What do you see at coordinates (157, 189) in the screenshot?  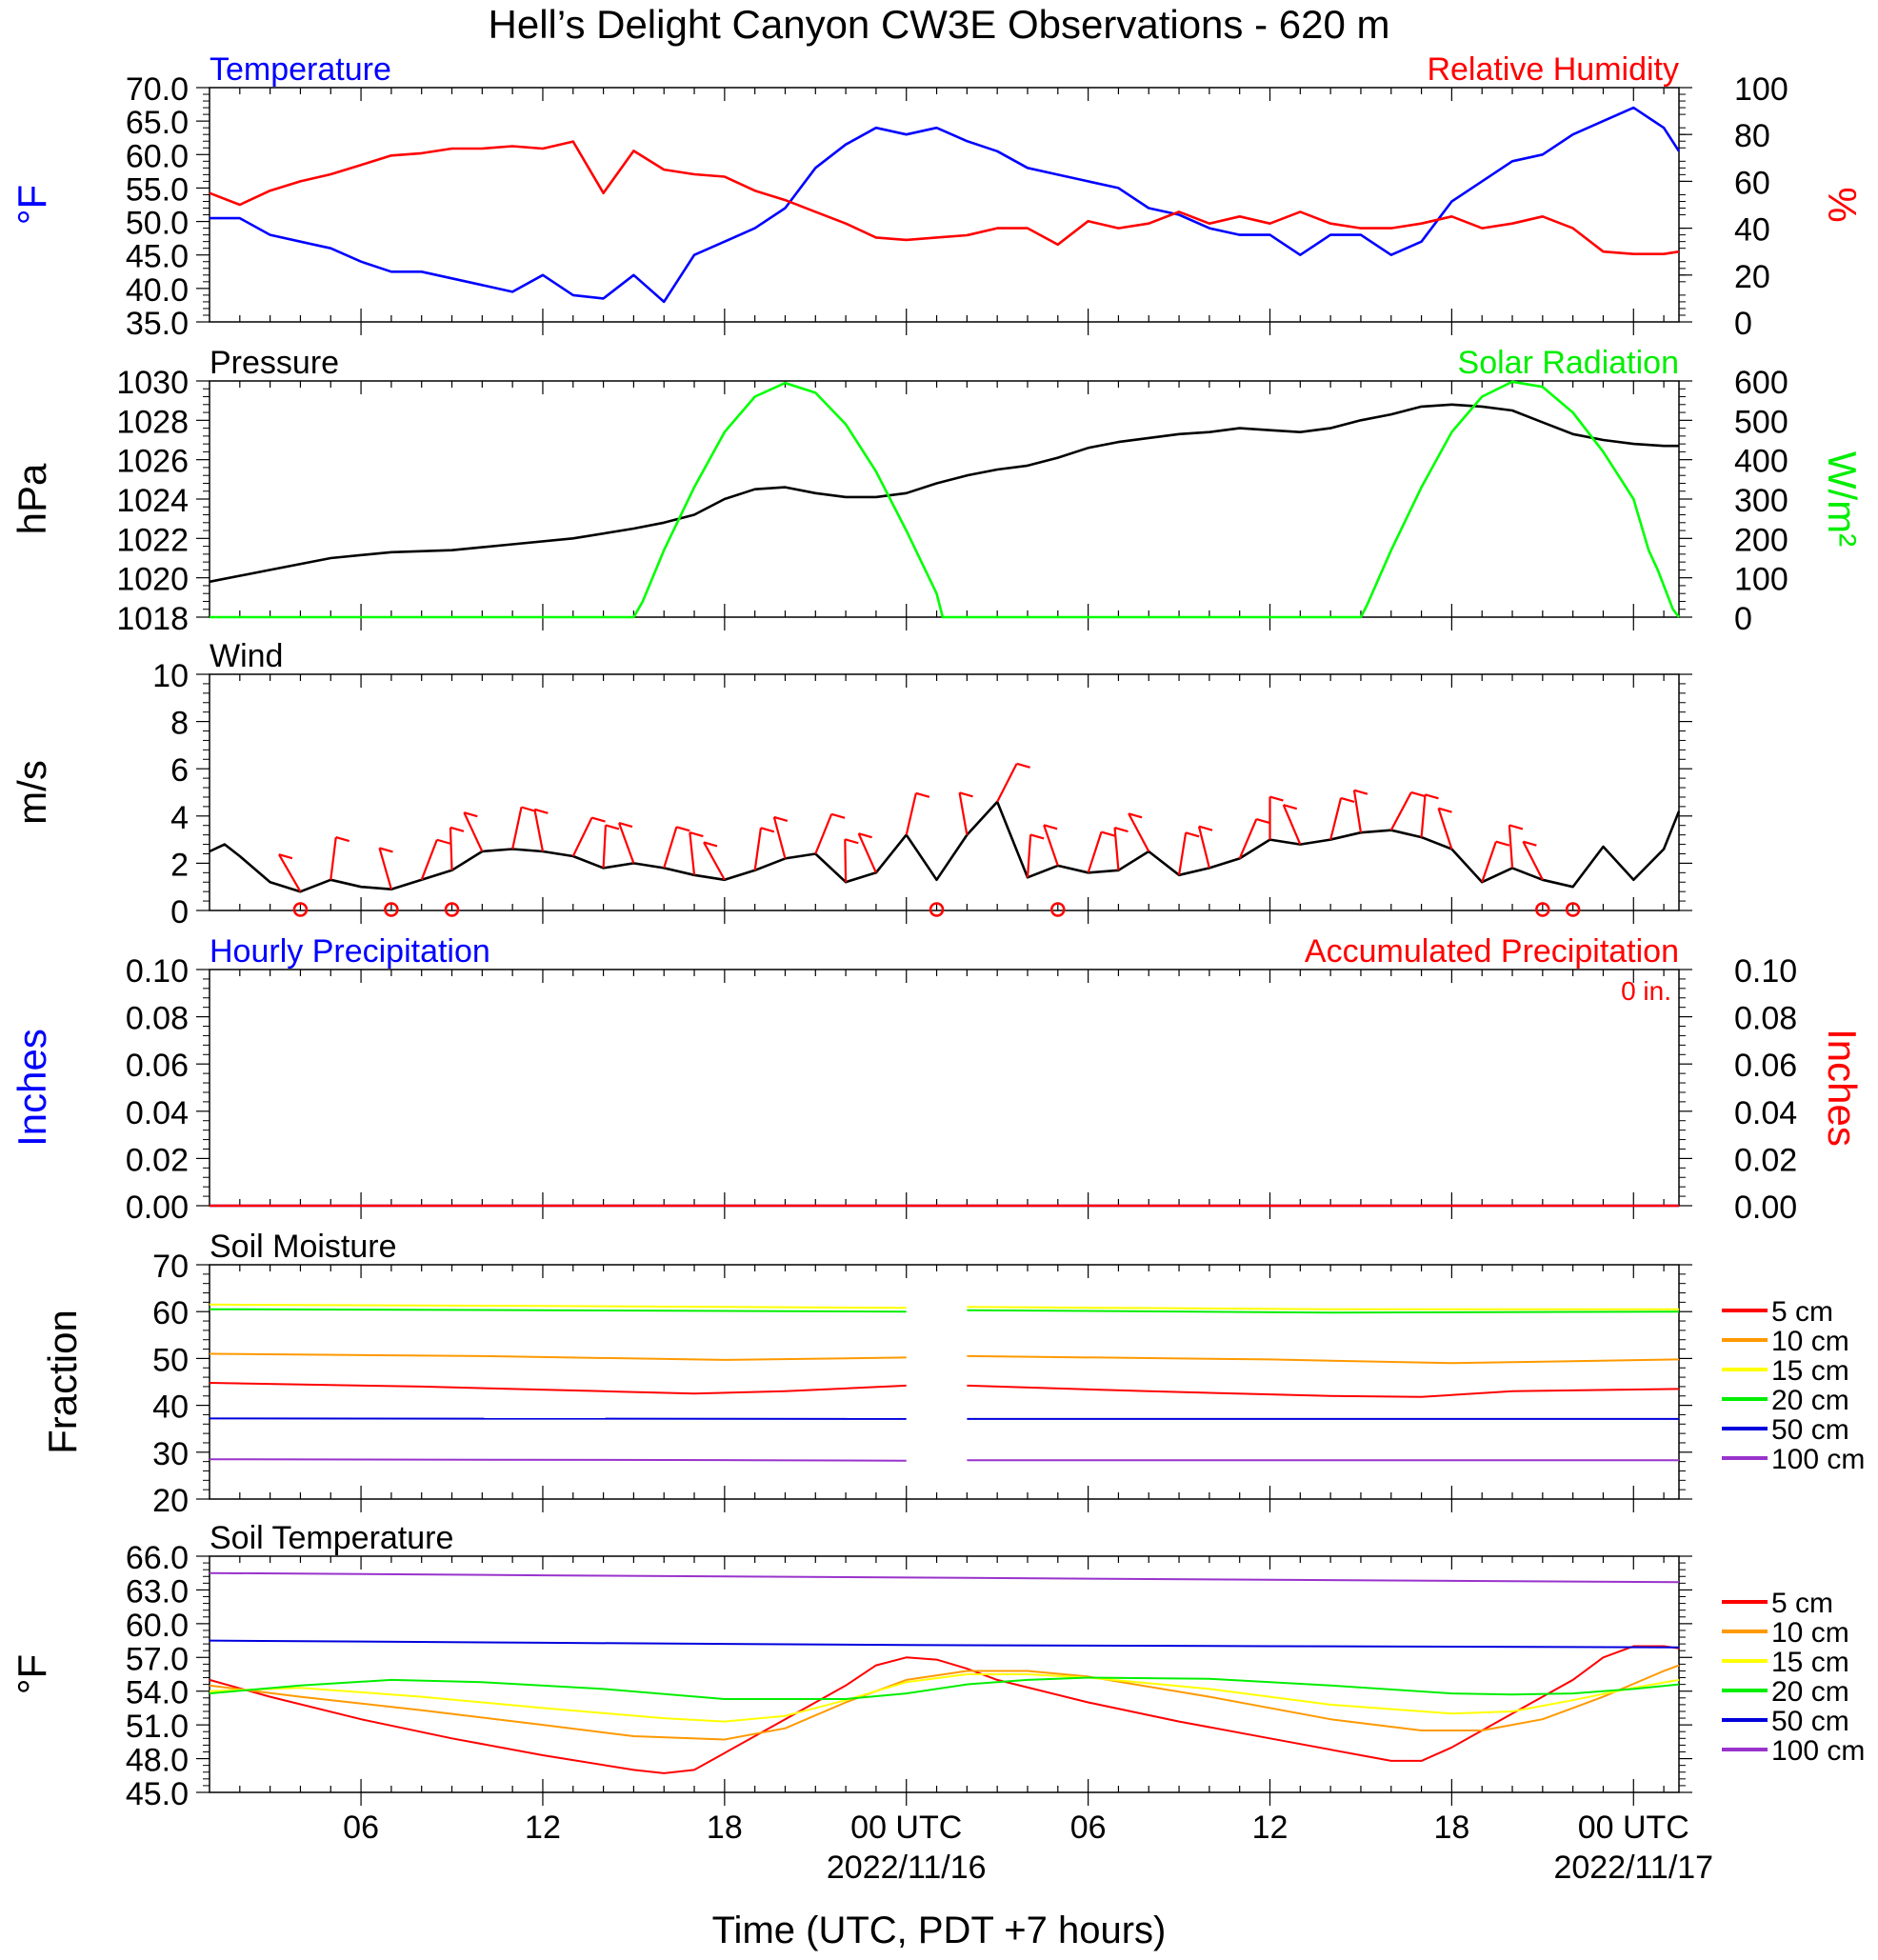 I see `y-tick-label-left: 55.0` at bounding box center [157, 189].